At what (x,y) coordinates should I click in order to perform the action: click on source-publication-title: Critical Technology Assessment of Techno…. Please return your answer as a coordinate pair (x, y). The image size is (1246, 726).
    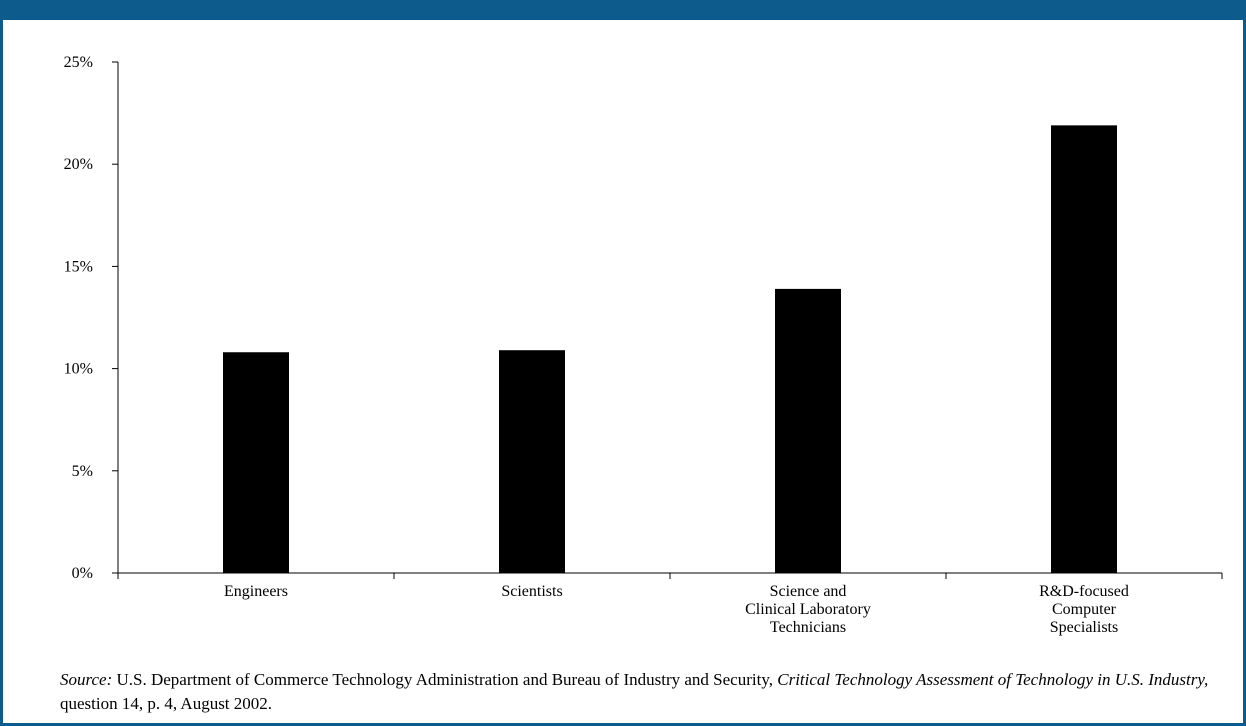
    Looking at the image, I should click on (993, 679).